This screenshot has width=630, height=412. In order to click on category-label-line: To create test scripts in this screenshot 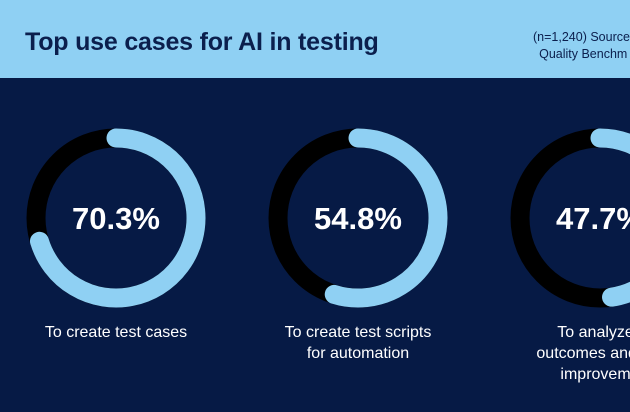, I will do `click(358, 332)`.